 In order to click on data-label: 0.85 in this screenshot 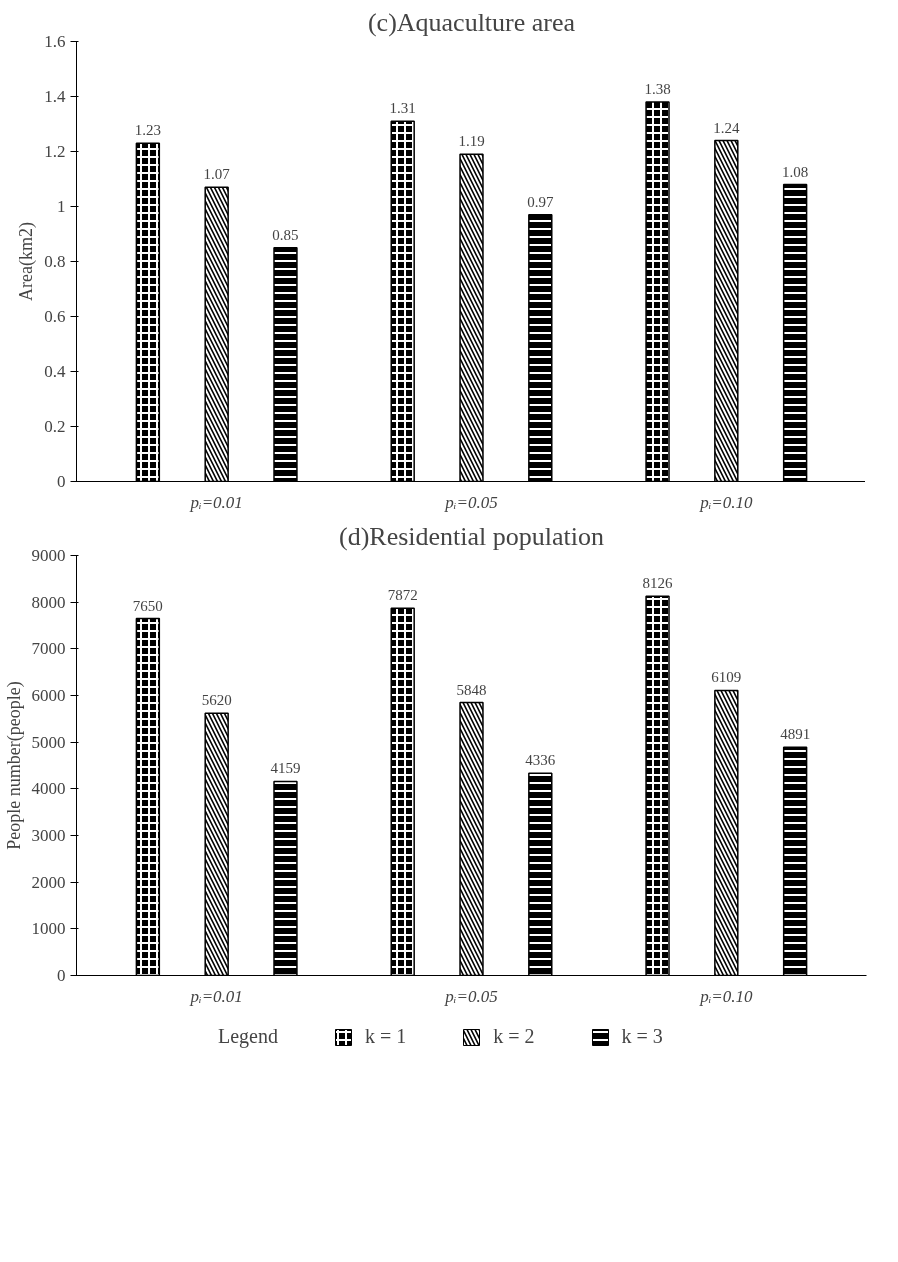, I will do `click(285, 234)`.